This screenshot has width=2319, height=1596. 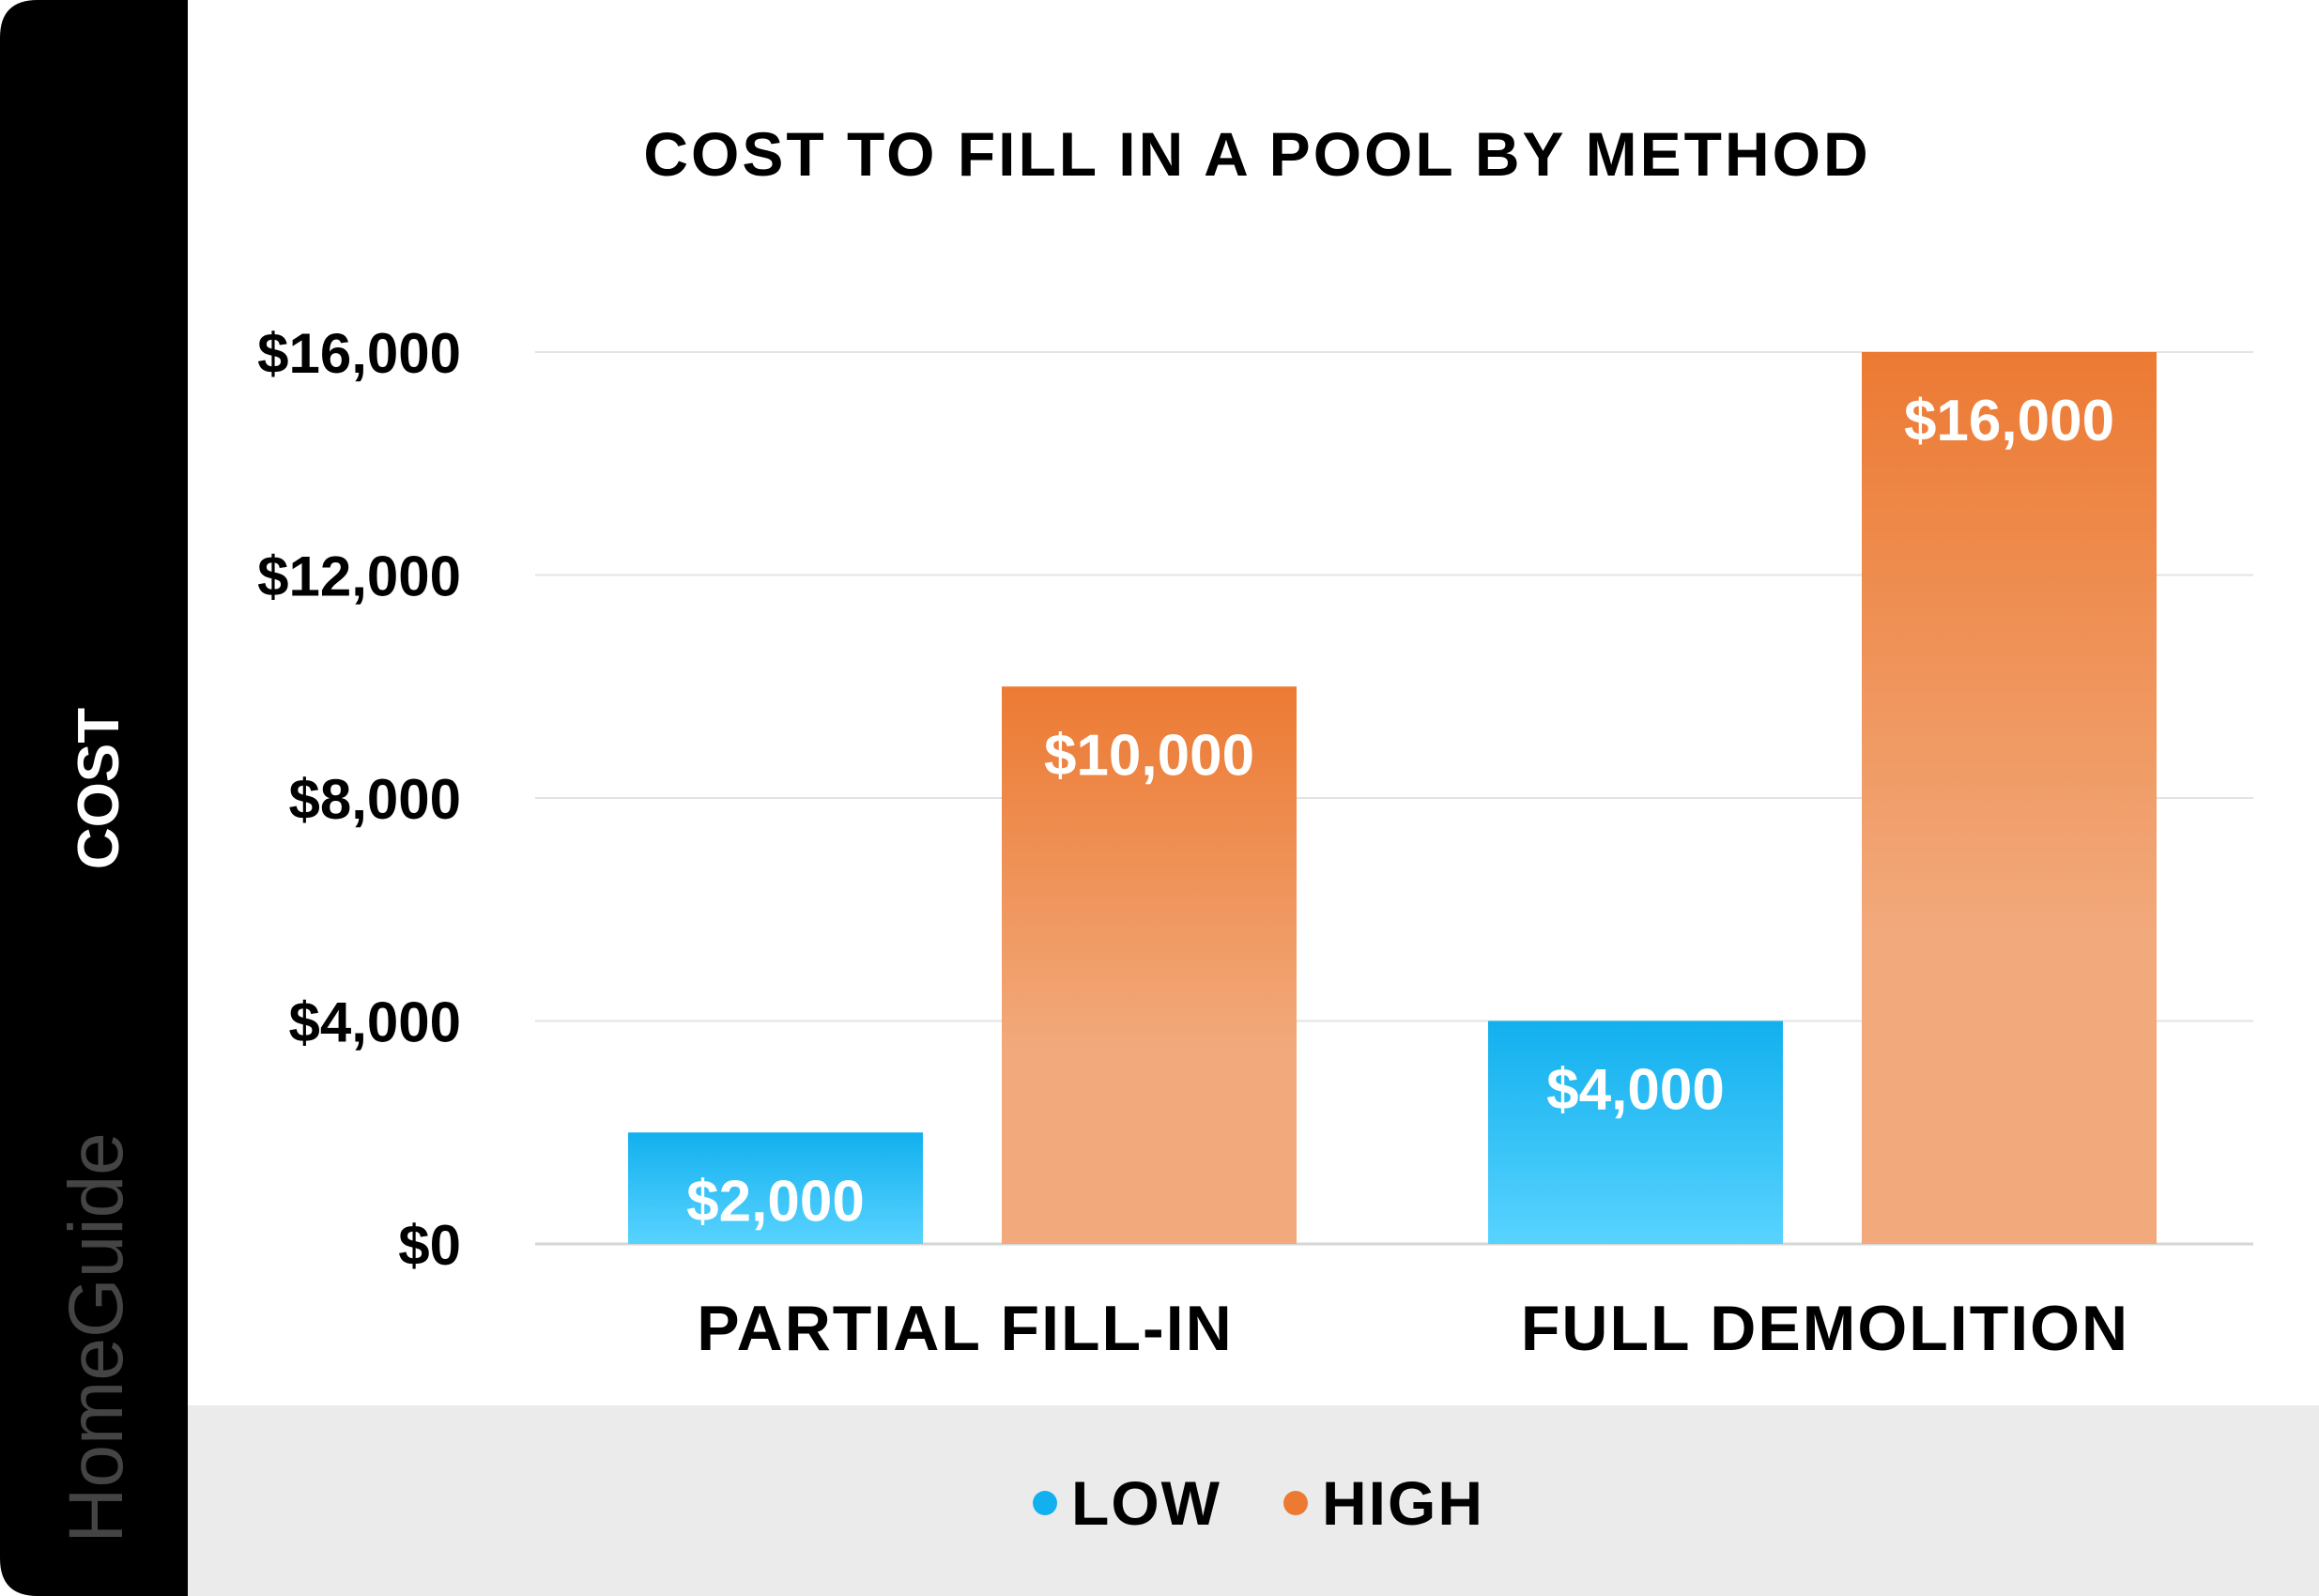 What do you see at coordinates (2009, 421) in the screenshot?
I see `data-label: $16,000` at bounding box center [2009, 421].